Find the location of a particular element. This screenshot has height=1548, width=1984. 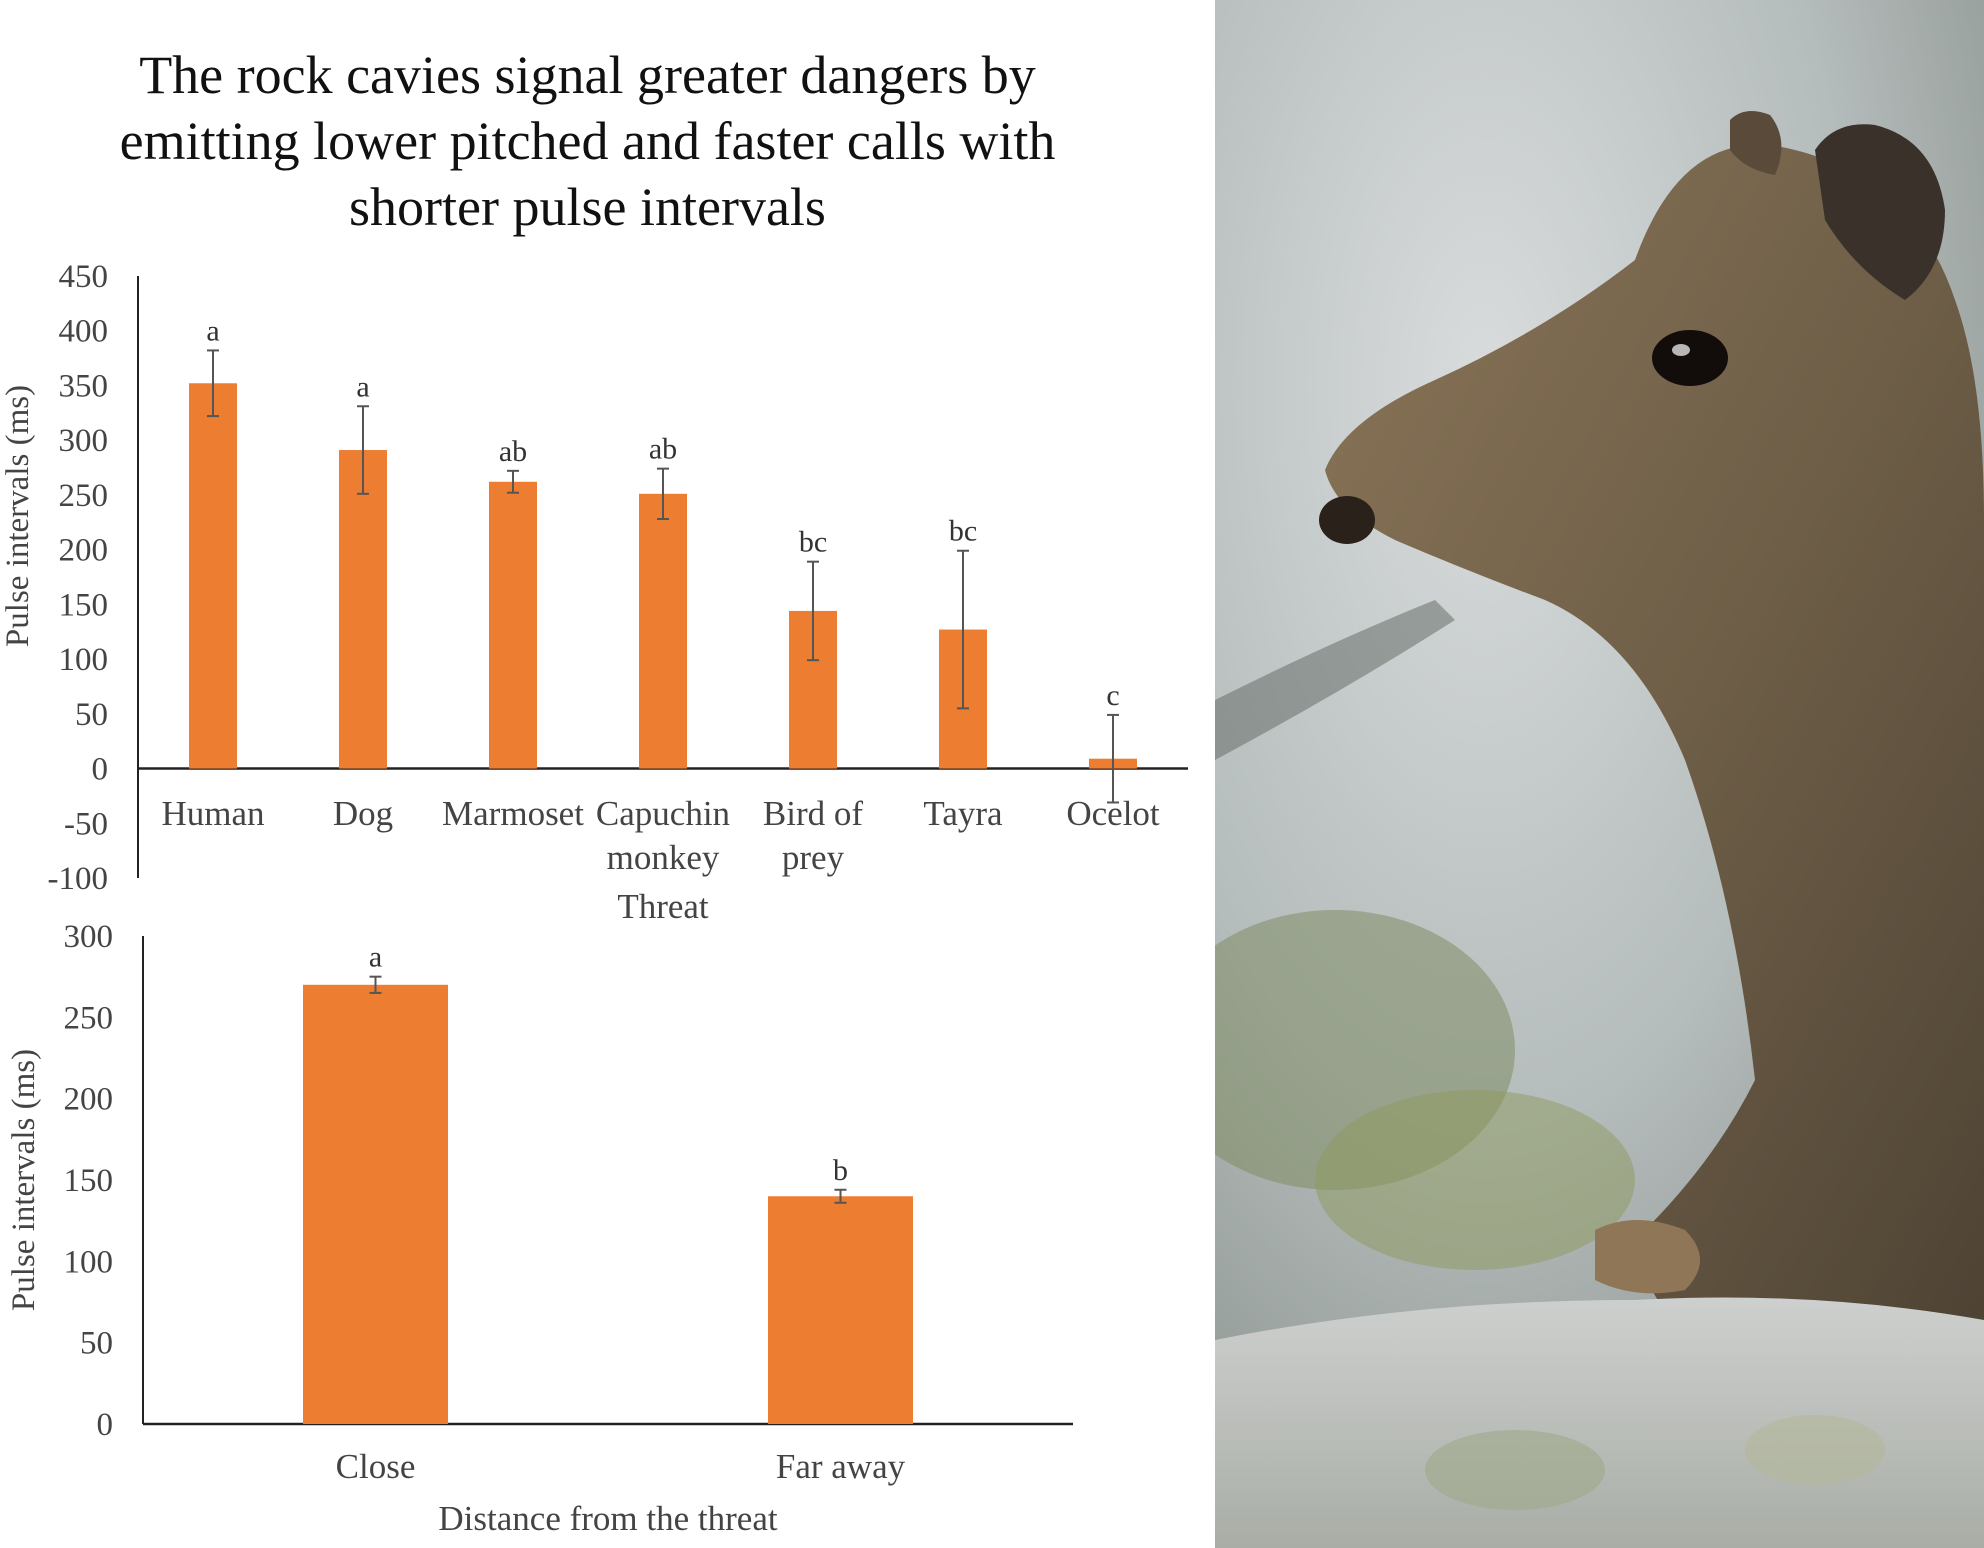

threat-y-tick-label: 150 is located at coordinates (84, 605).